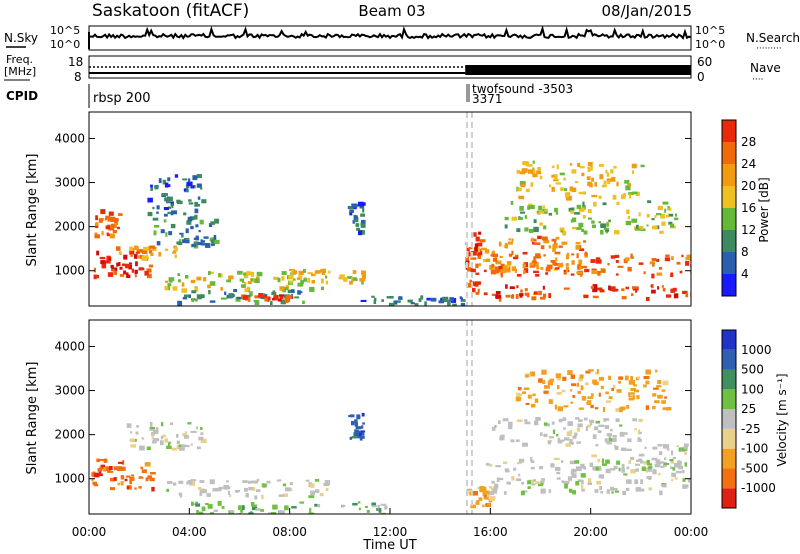 The height and width of the screenshot is (554, 800). What do you see at coordinates (69, 435) in the screenshot?
I see `velocity-ytick-label-1: 2000` at bounding box center [69, 435].